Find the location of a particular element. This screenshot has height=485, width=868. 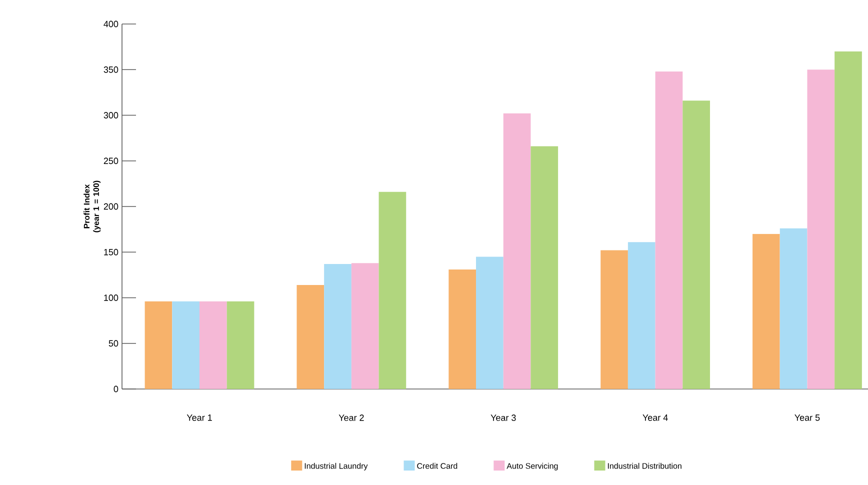

x-tick-label: Year 5 is located at coordinates (807, 417).